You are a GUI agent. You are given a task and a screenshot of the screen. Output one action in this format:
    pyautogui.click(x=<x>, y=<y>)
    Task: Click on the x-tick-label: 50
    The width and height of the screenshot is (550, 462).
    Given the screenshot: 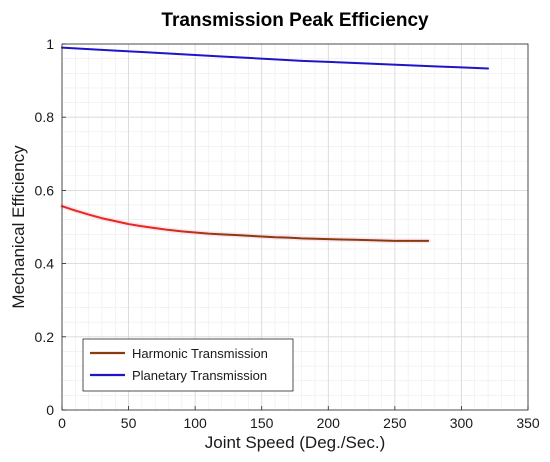 What is the action you would take?
    pyautogui.click(x=129, y=423)
    